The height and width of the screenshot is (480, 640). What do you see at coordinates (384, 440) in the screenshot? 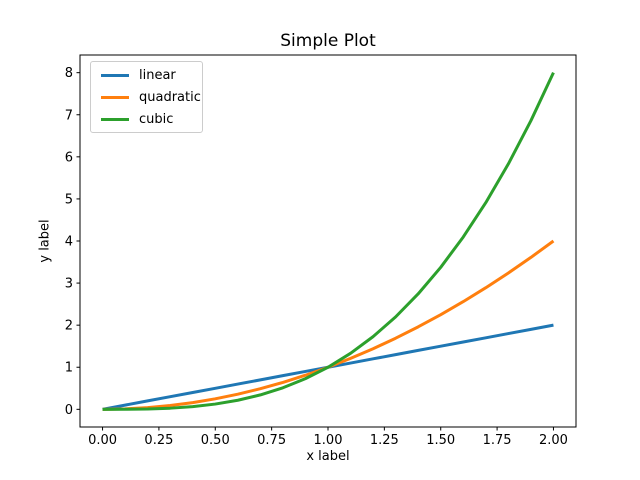
I see `x-tick-label: 1.25` at bounding box center [384, 440].